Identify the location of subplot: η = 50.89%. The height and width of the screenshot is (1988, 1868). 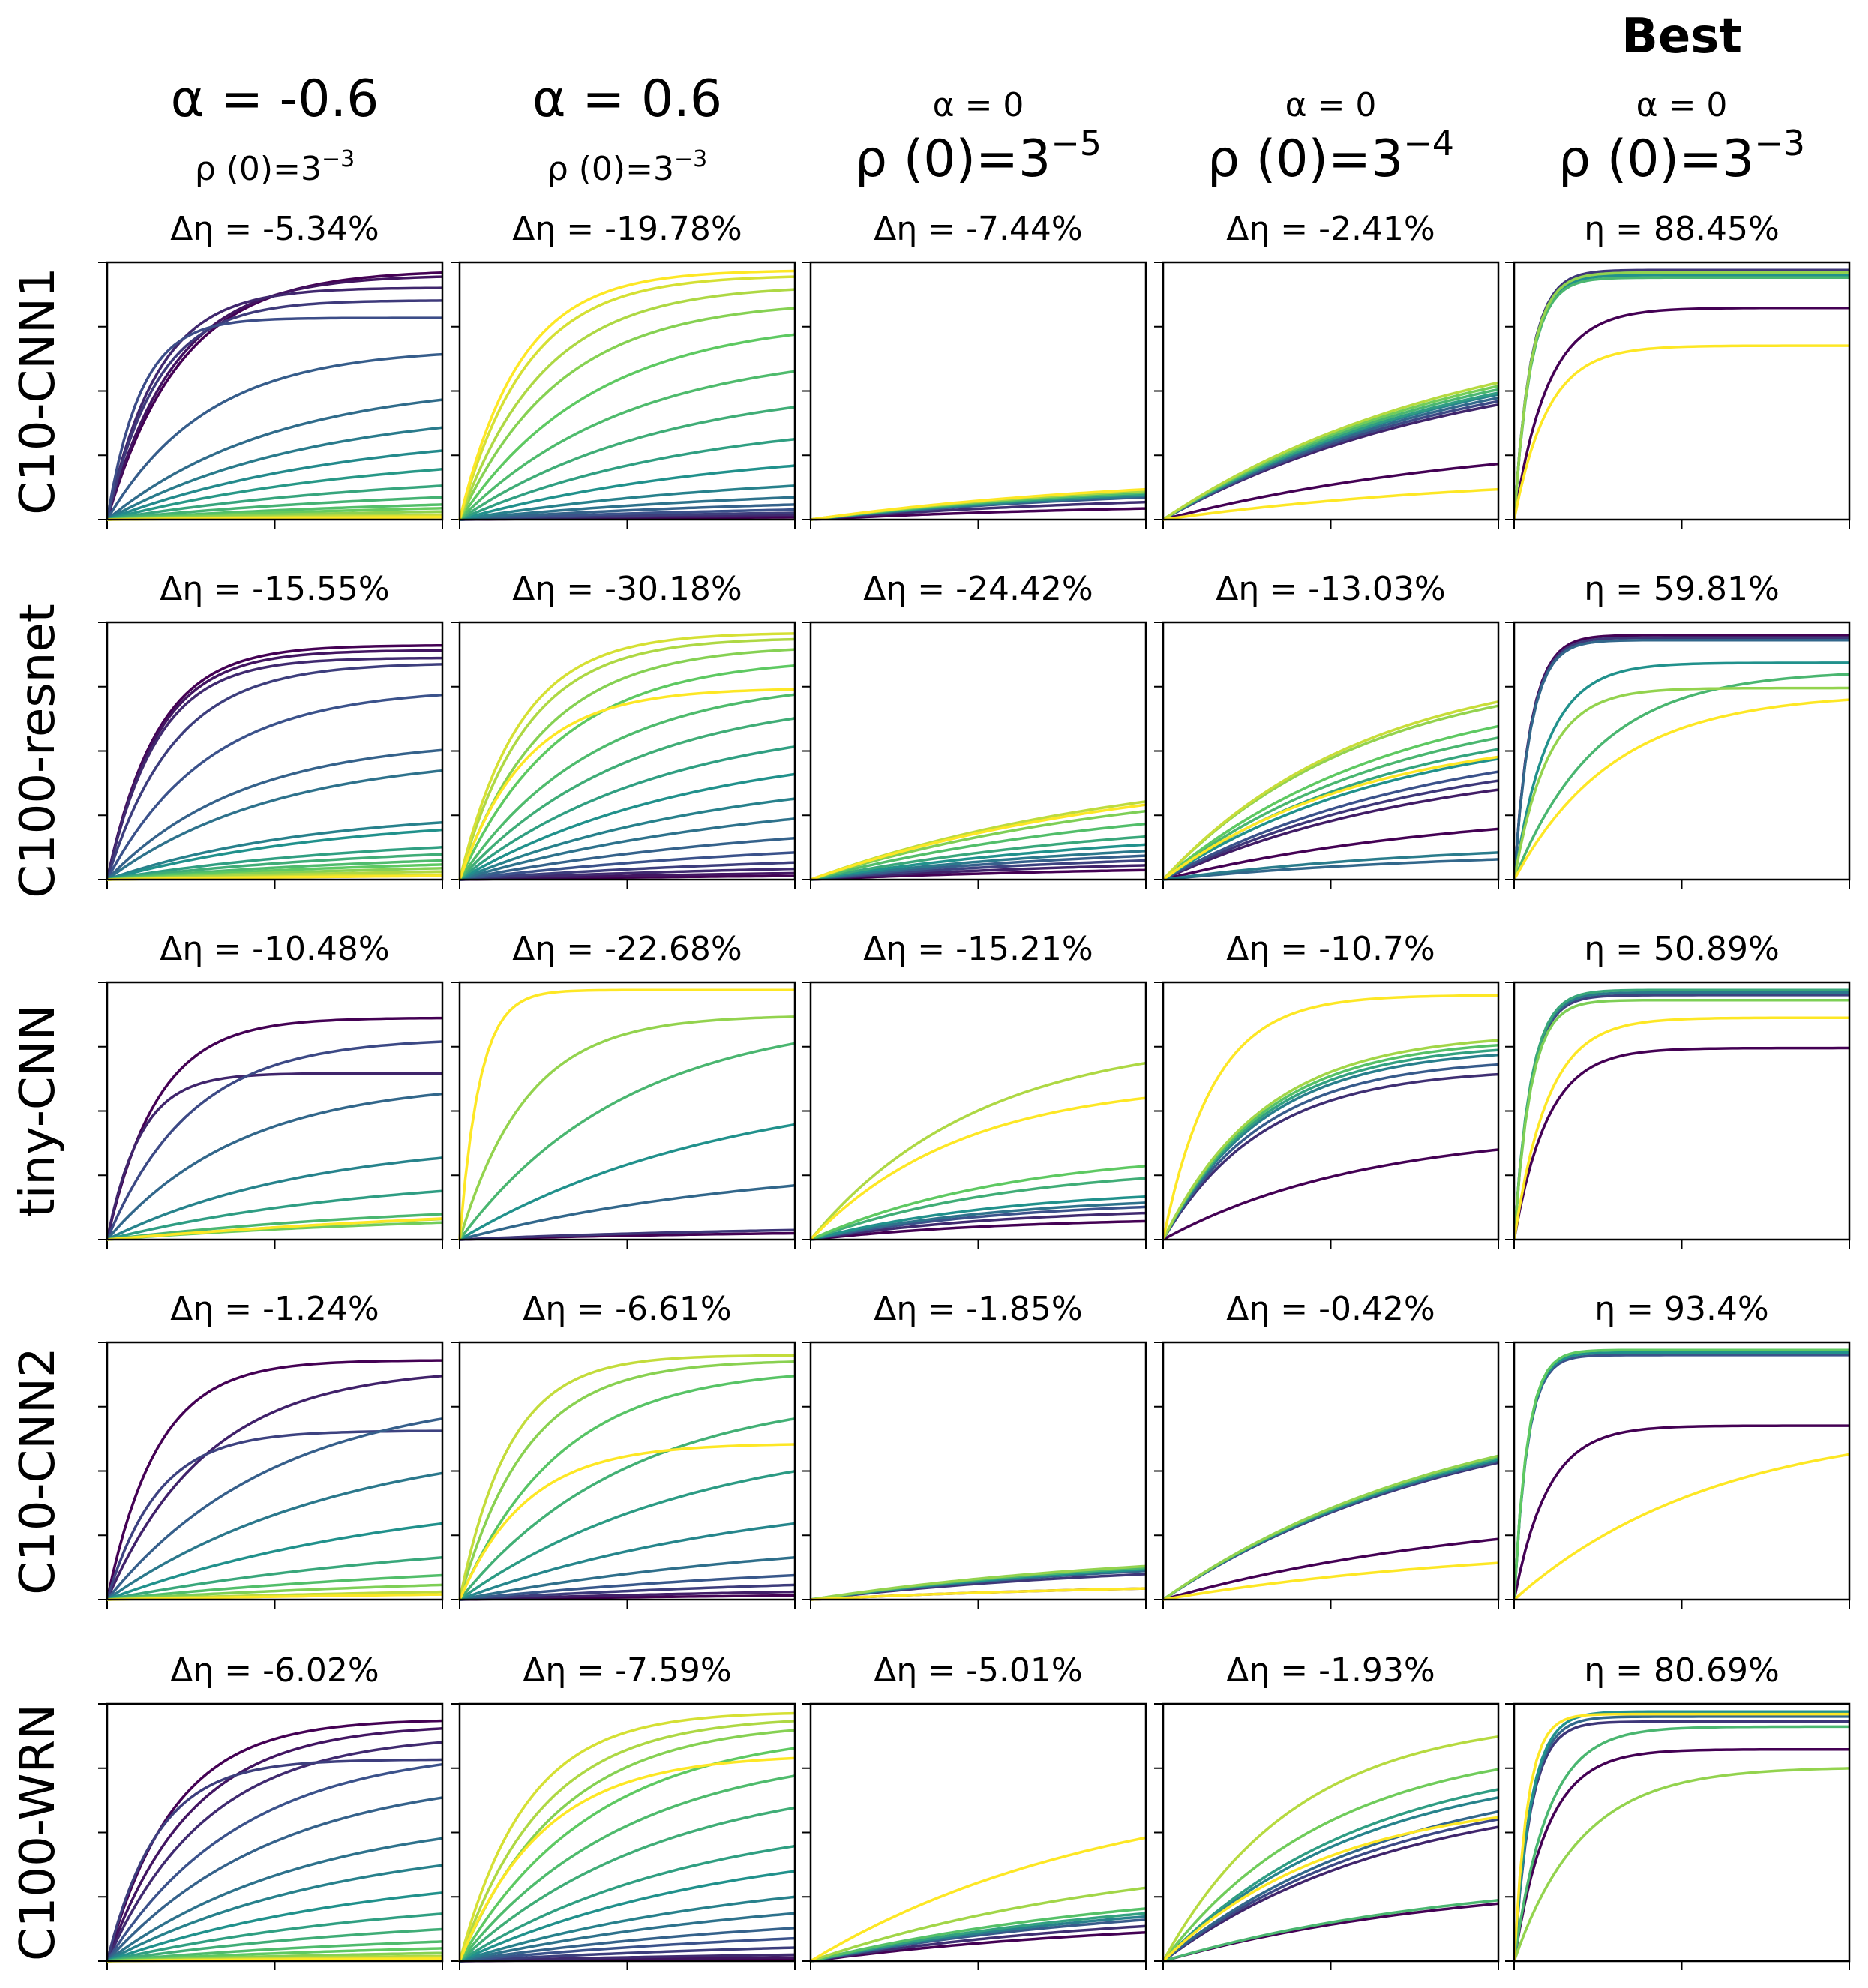
(1678, 1089).